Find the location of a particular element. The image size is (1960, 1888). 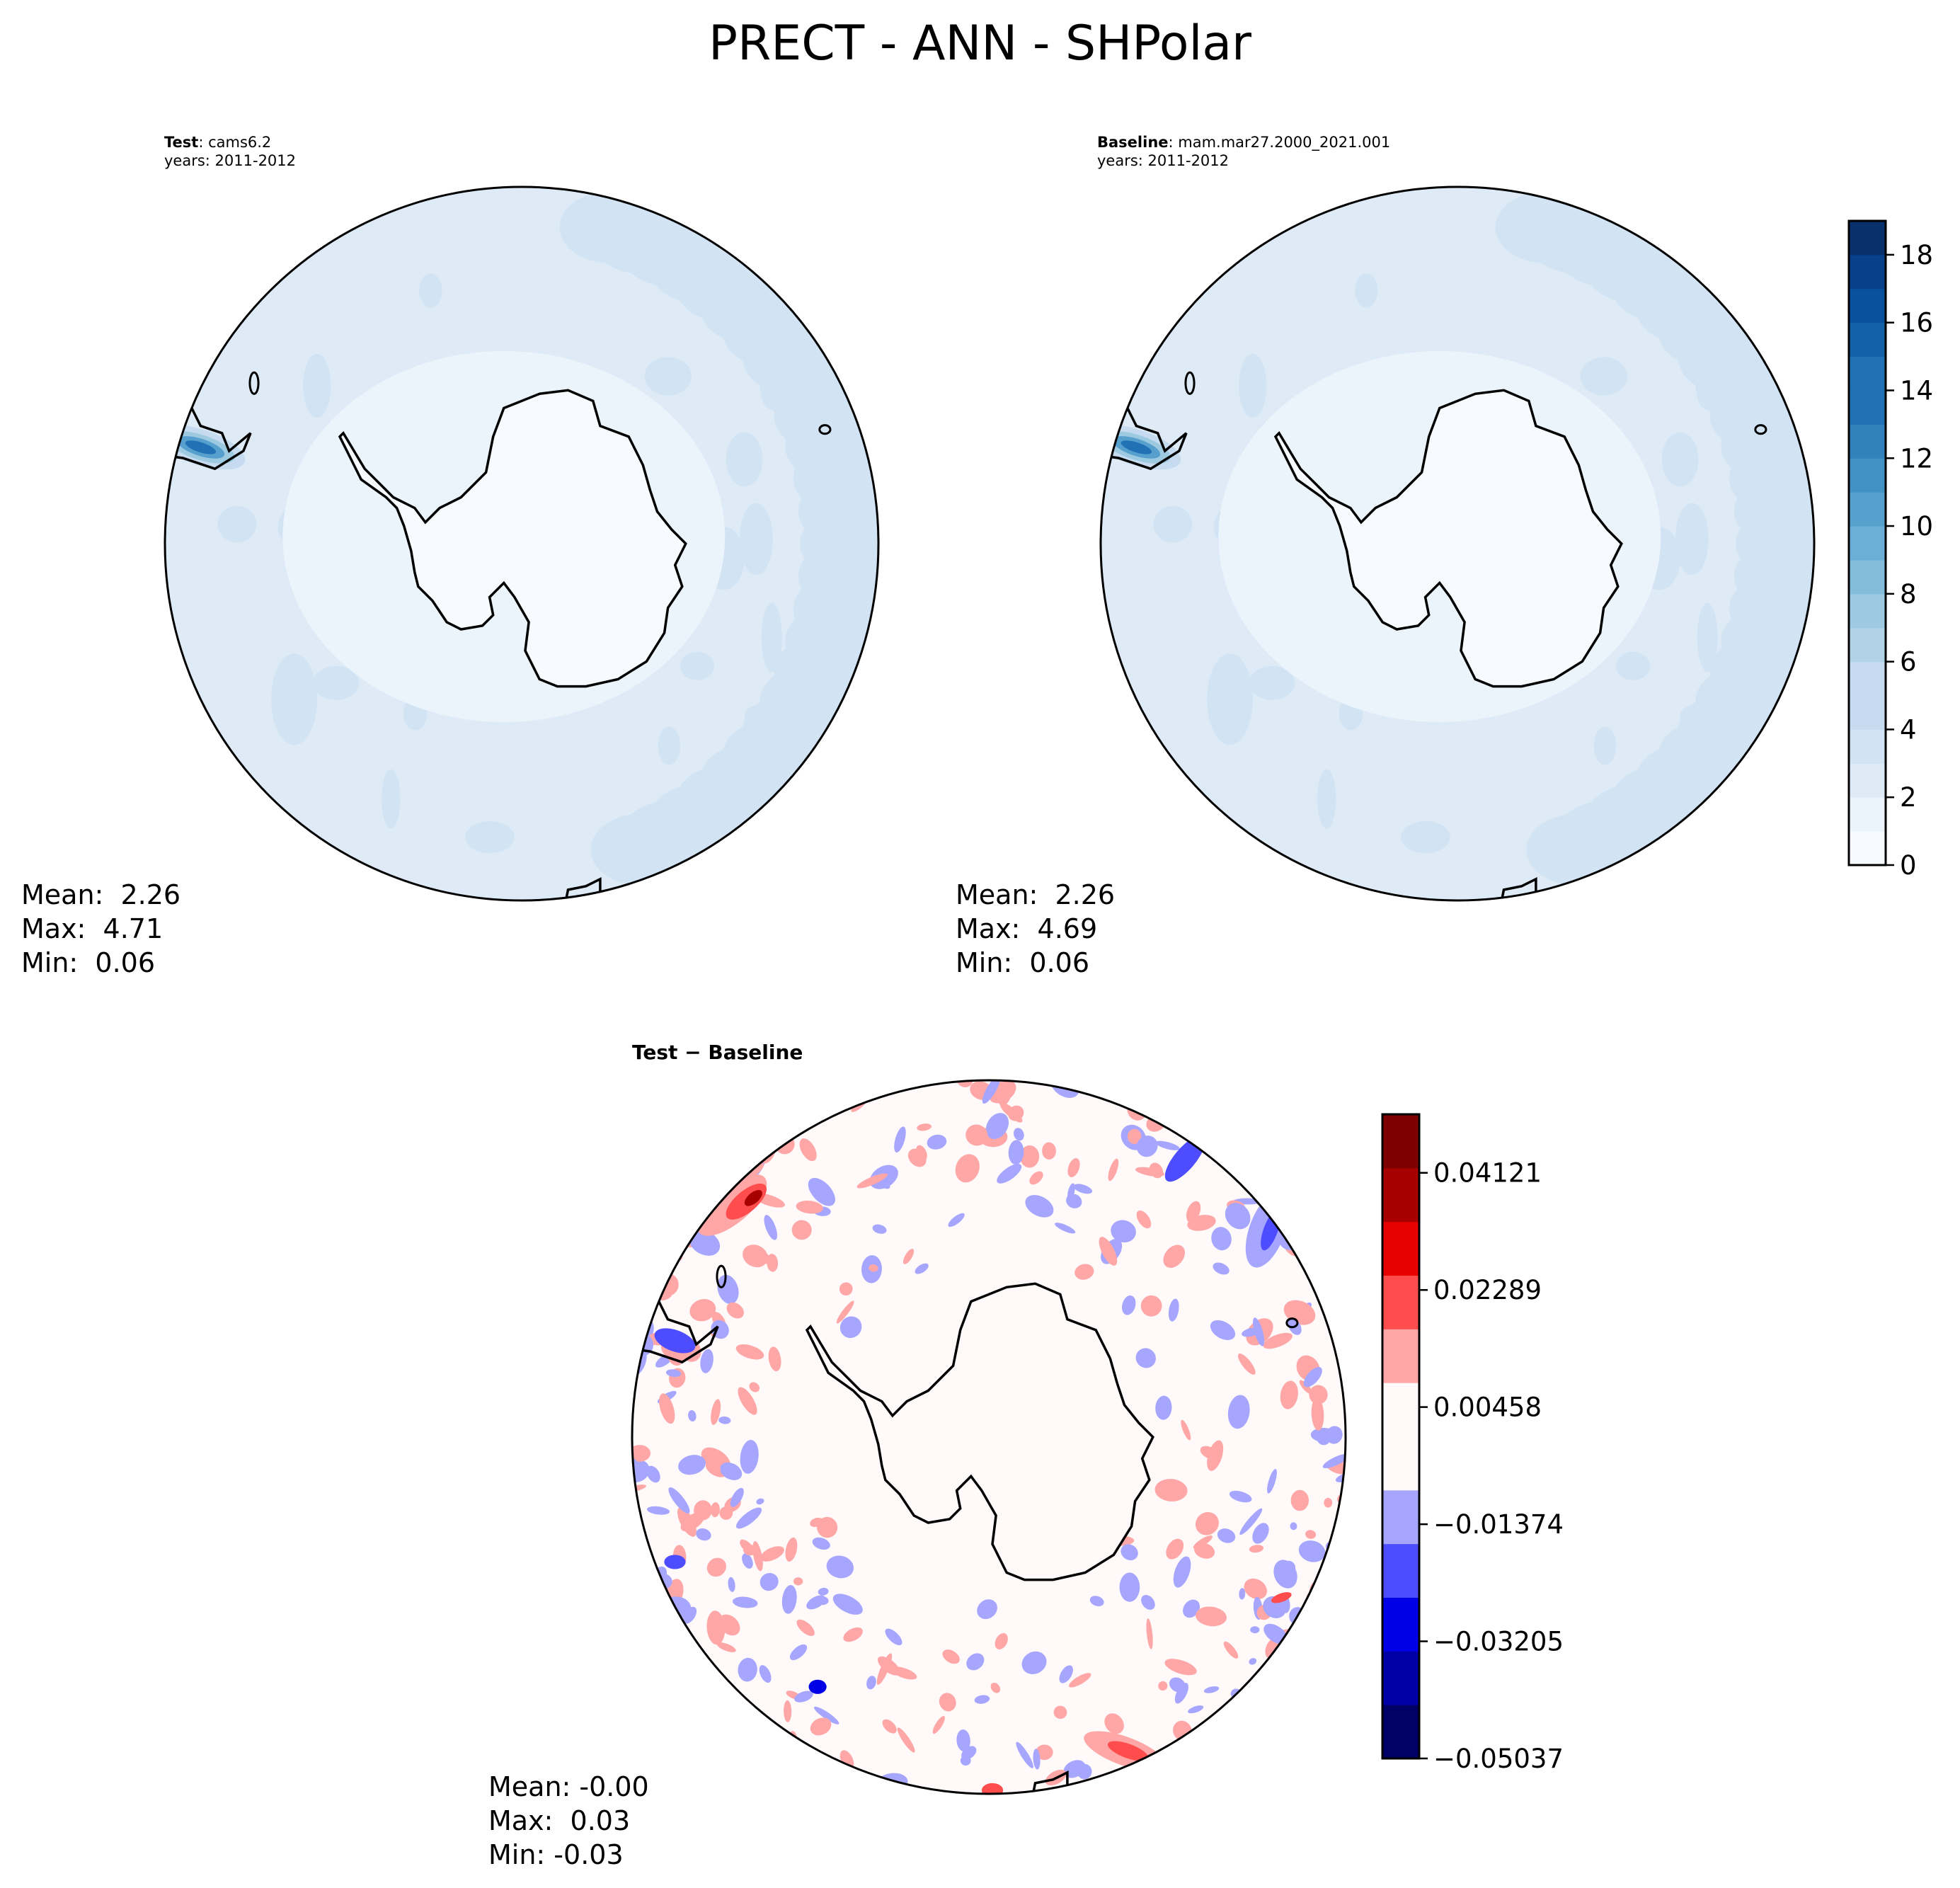

diff-max: Max: 0.03 is located at coordinates (559, 1821).